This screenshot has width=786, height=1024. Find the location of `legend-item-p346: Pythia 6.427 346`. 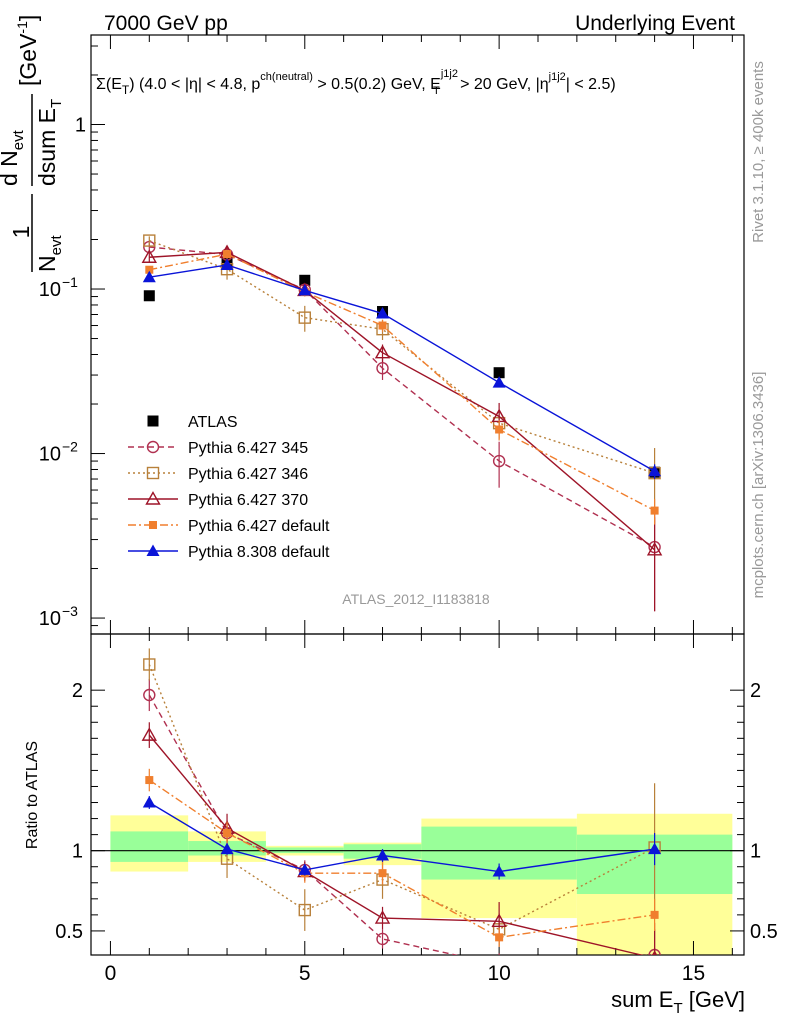

legend-item-p346: Pythia 6.427 346 is located at coordinates (218, 474).